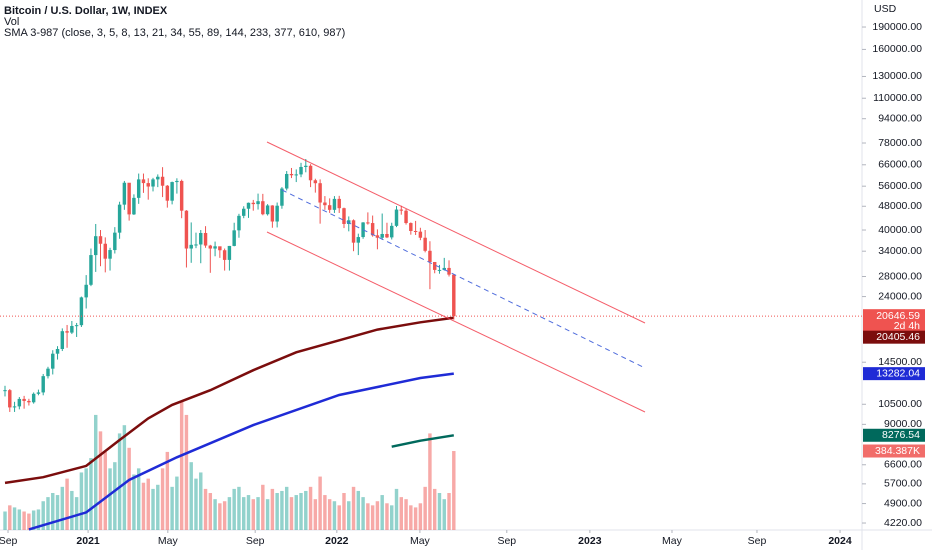 The height and width of the screenshot is (550, 932). I want to click on y-tick-label: 6600.00, so click(903, 465).